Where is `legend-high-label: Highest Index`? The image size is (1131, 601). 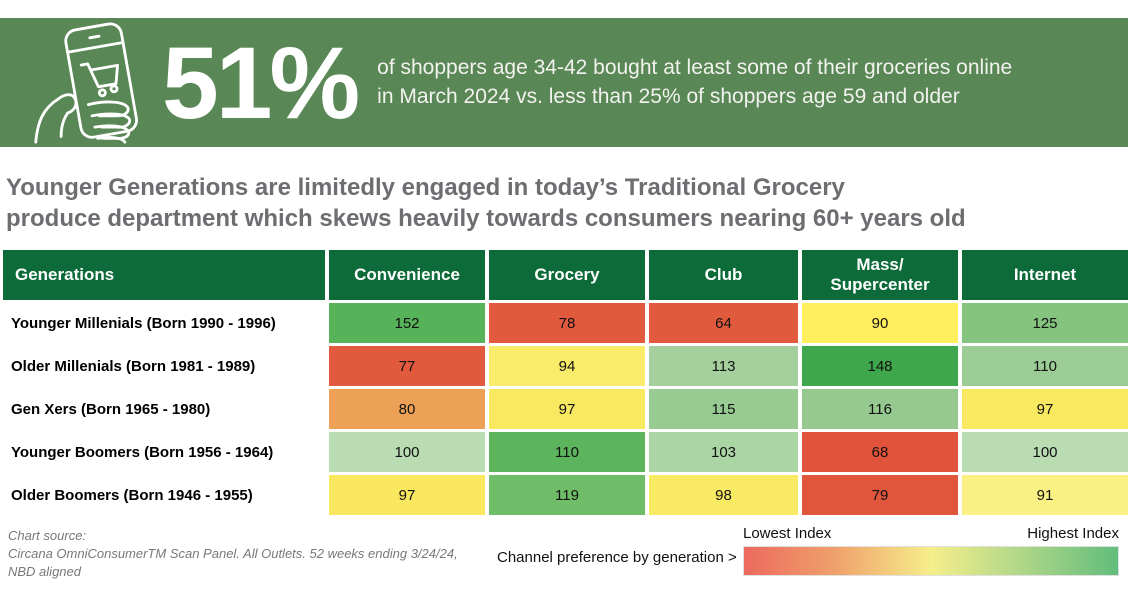 legend-high-label: Highest Index is located at coordinates (1073, 533).